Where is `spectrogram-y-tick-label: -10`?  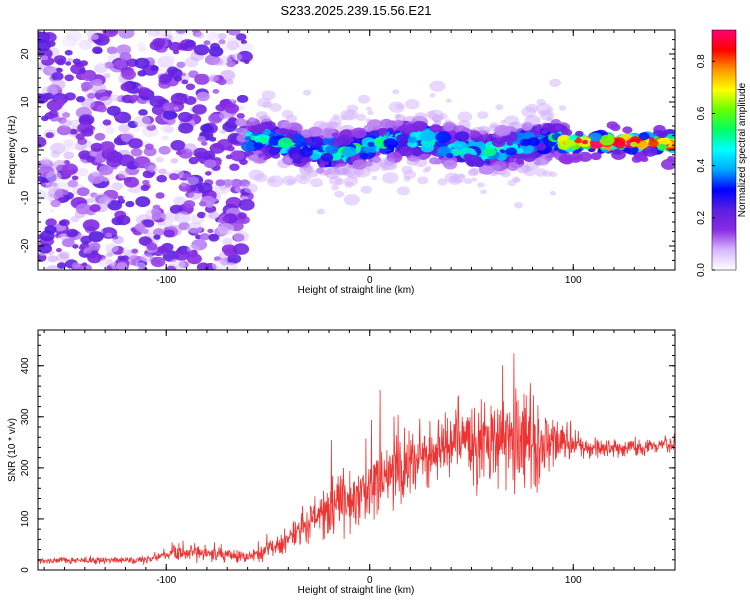
spectrogram-y-tick-label: -10 is located at coordinates (25, 197).